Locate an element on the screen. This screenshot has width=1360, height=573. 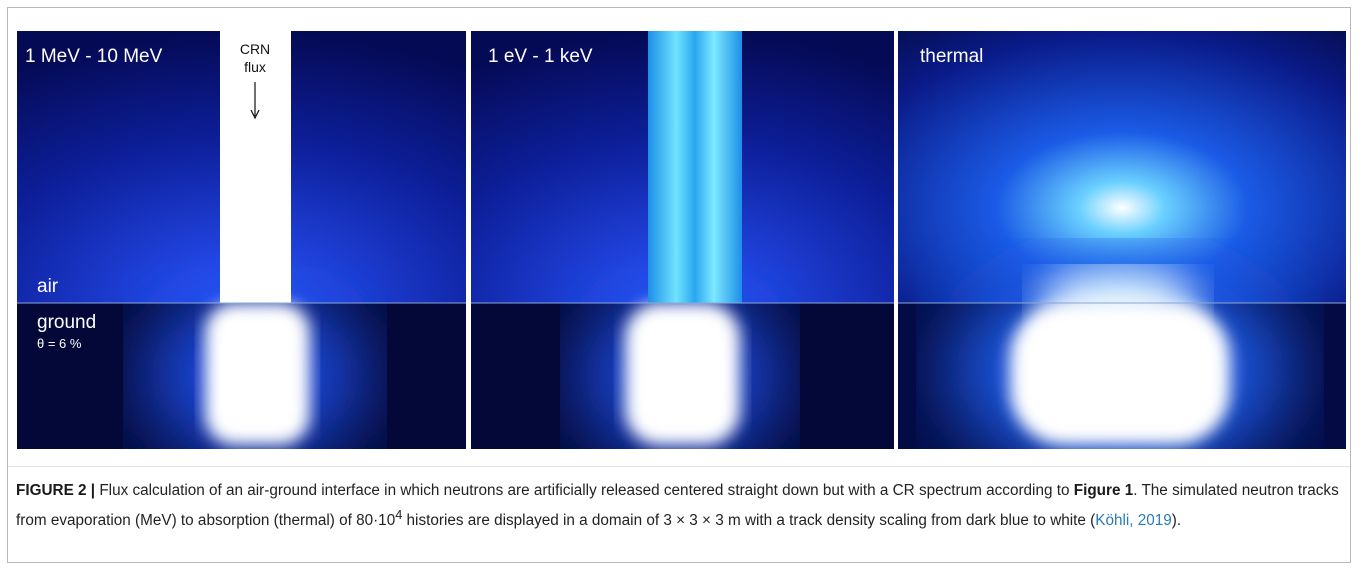
moisture-label: θ = 6 % is located at coordinates (59, 343).